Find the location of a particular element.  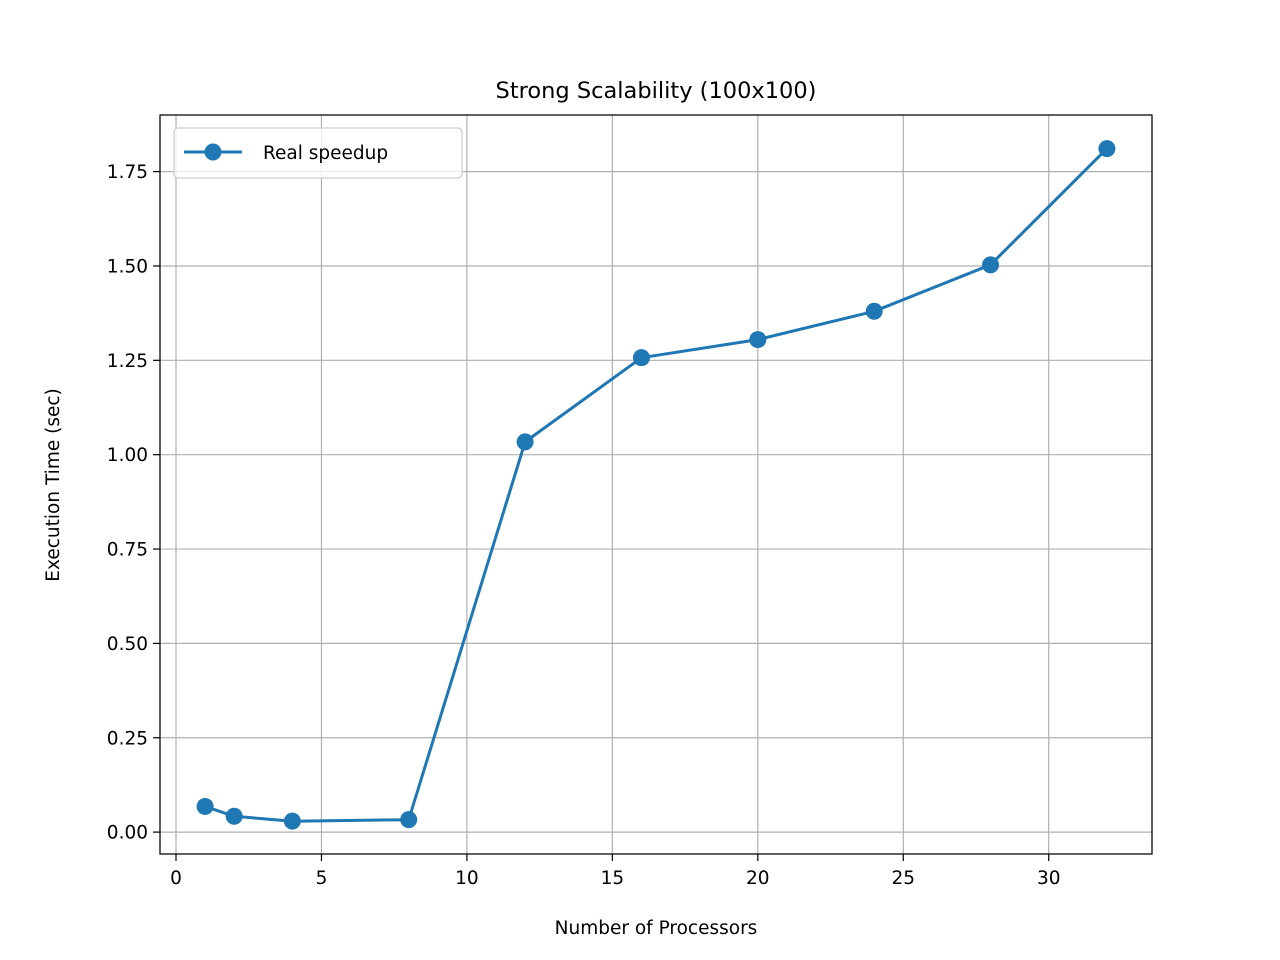

x-axis-ticks: 0 5 10 15 20 25 30 is located at coordinates (615, 871).